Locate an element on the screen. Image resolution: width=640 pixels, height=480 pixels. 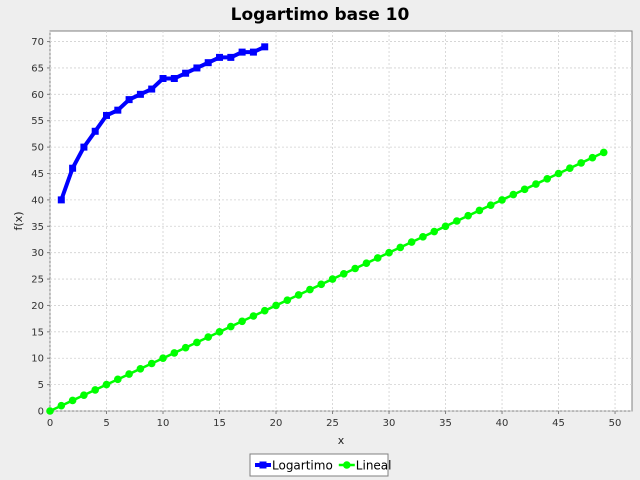
x-tick-label: 5 is located at coordinates (106, 423).